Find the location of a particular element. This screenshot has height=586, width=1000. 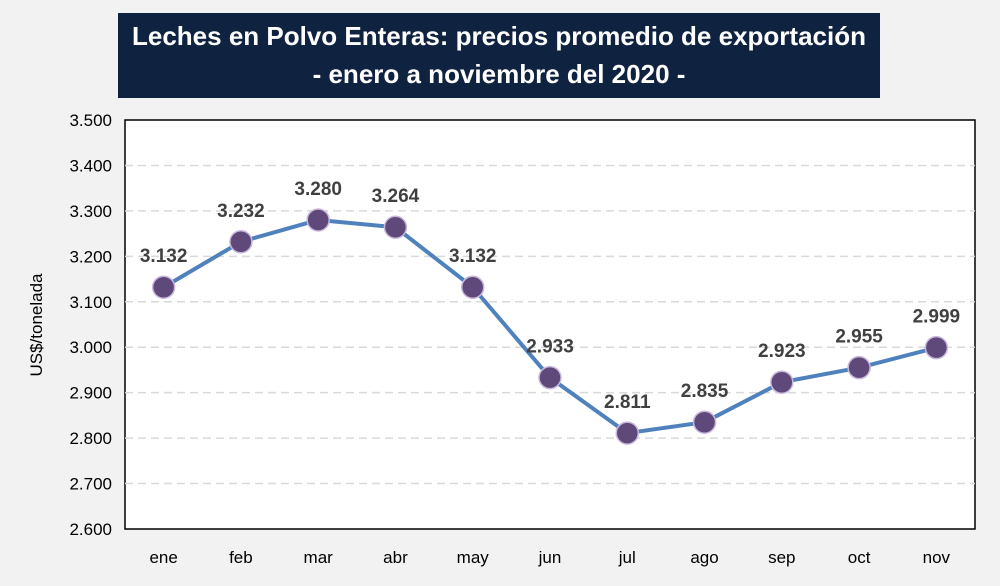

y-tick-label: 3.200 is located at coordinates (90, 256).